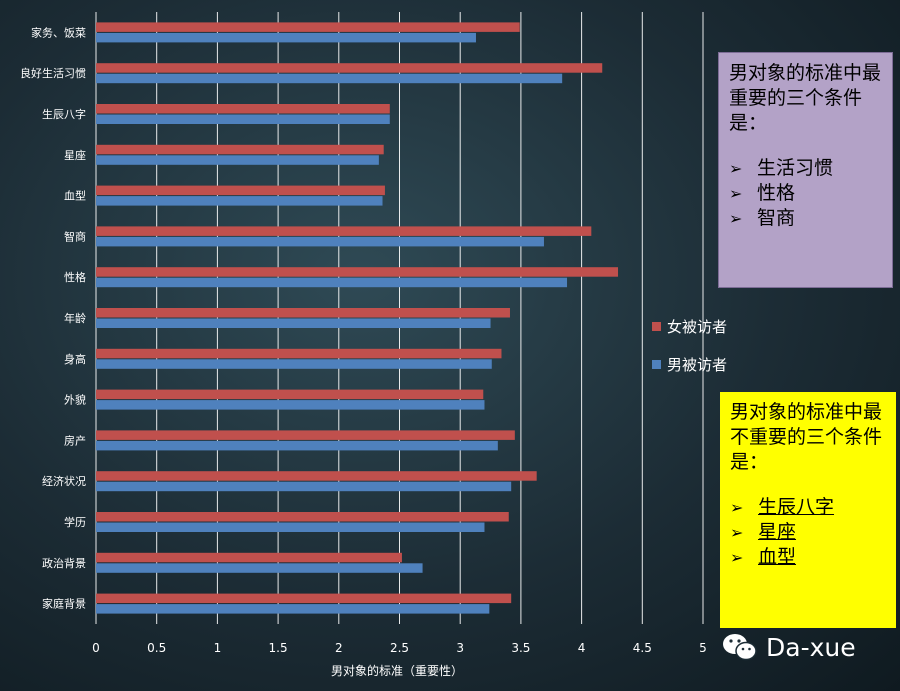 The image size is (900, 691). I want to click on most-important-callout: 男对象的标准中最重要的三个条件是： ➢ 生活习惯 ➢ 性格 ➢ 智商, so click(805, 170).